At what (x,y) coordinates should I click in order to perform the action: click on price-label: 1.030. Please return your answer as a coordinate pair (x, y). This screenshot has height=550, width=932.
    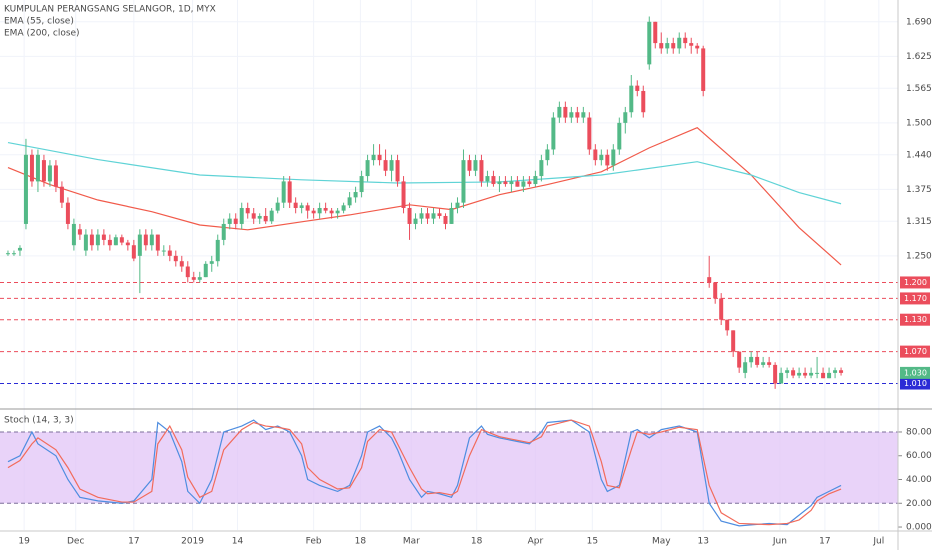
    Looking at the image, I should click on (915, 372).